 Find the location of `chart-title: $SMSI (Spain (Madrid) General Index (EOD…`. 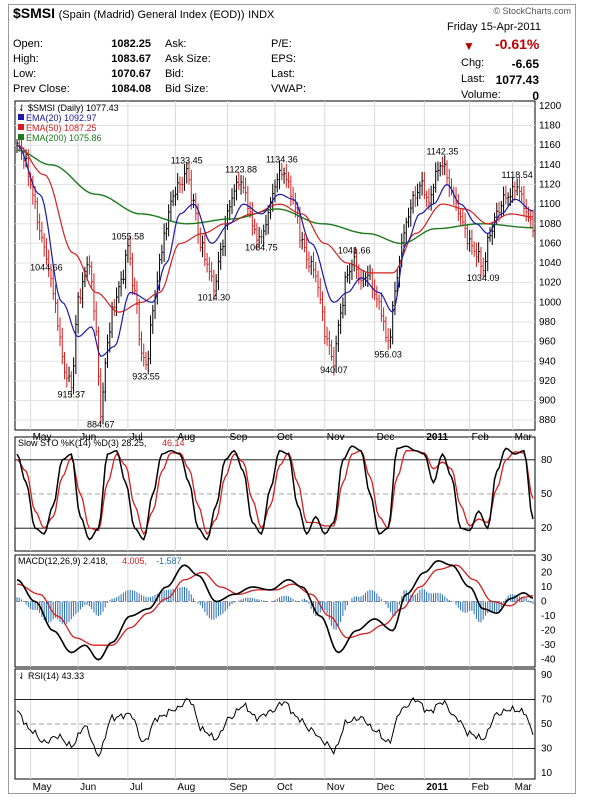

chart-title: $SMSI (Spain (Madrid) General Index (EOD… is located at coordinates (144, 13).